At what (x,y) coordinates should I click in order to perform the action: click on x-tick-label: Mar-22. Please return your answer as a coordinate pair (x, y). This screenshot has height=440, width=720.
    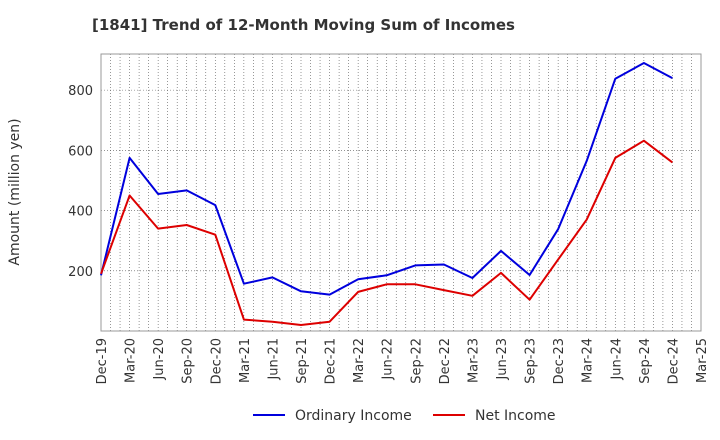
    Looking at the image, I should click on (359, 360).